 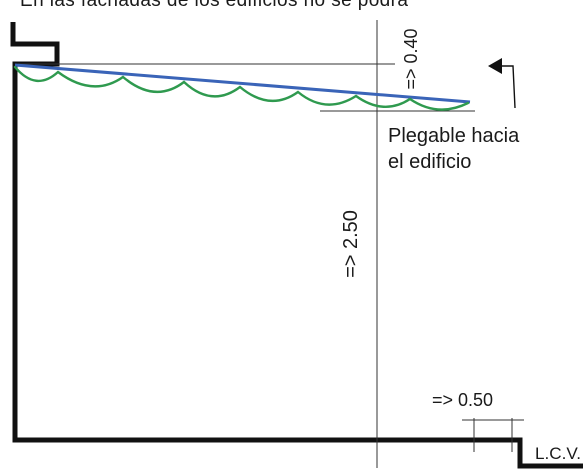 I want to click on awning-valance, so click(x=241, y=88).